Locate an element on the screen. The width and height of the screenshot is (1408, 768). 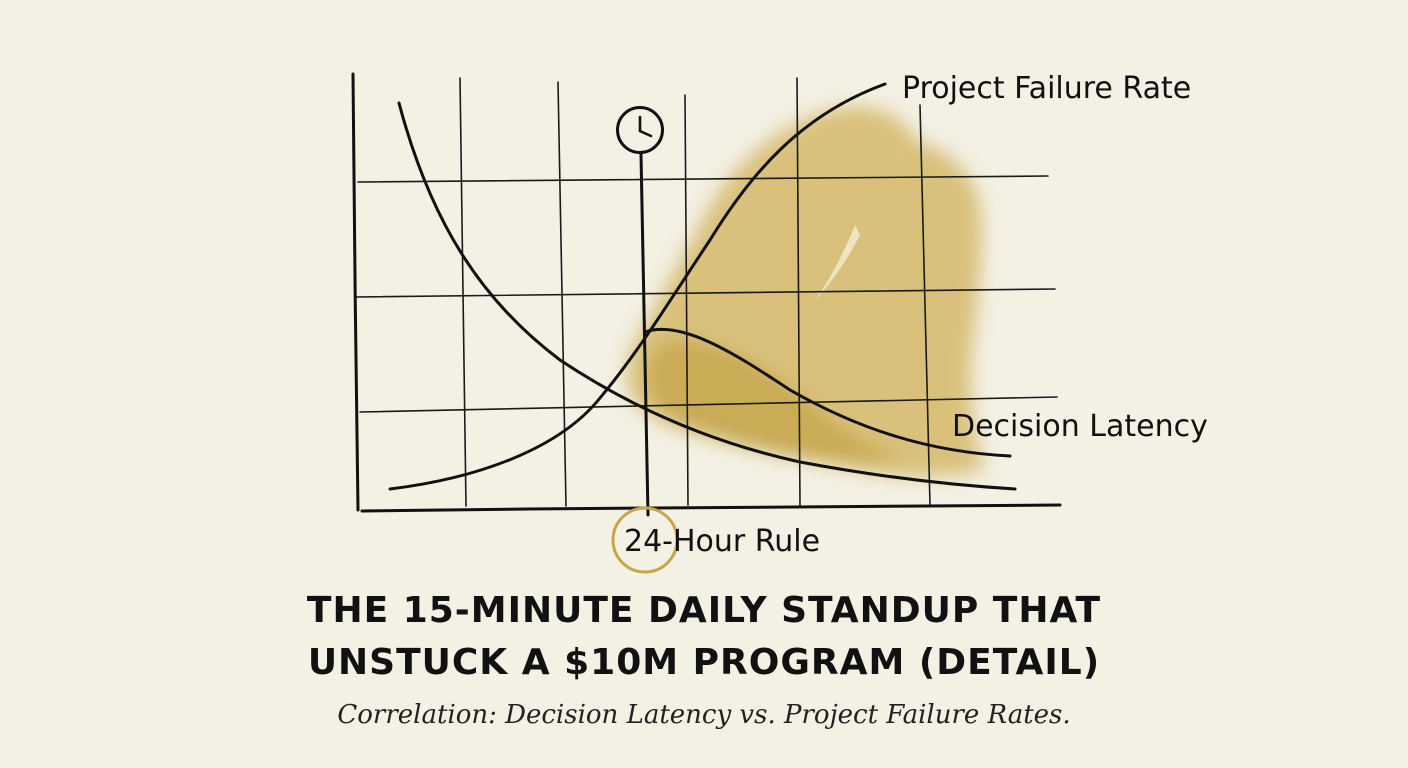
wash-shape-dark is located at coordinates (774, 402).